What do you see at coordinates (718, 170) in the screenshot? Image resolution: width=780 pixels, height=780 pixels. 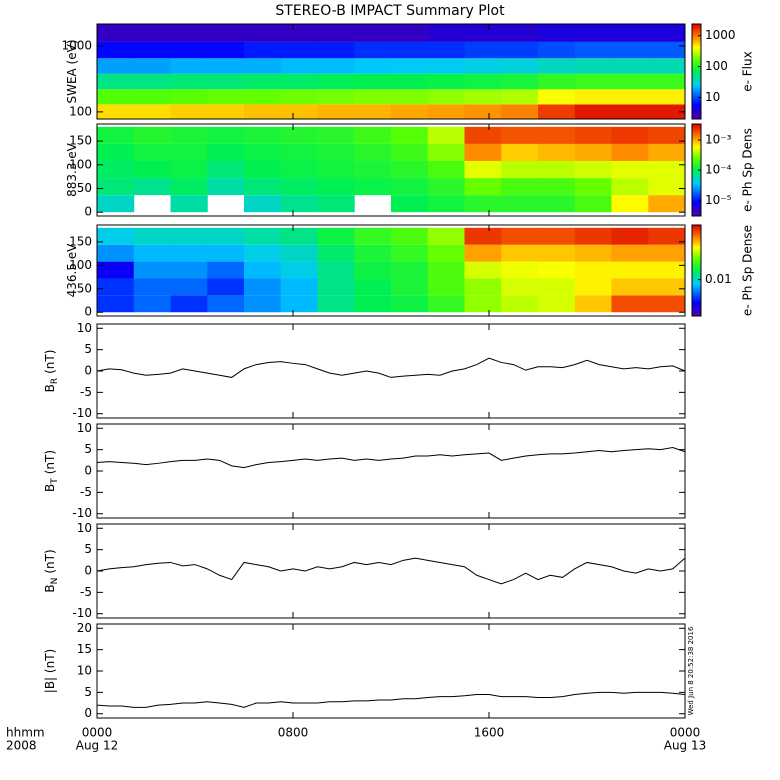 I see `colorbar-tick-label: 10⁻⁴` at bounding box center [718, 170].